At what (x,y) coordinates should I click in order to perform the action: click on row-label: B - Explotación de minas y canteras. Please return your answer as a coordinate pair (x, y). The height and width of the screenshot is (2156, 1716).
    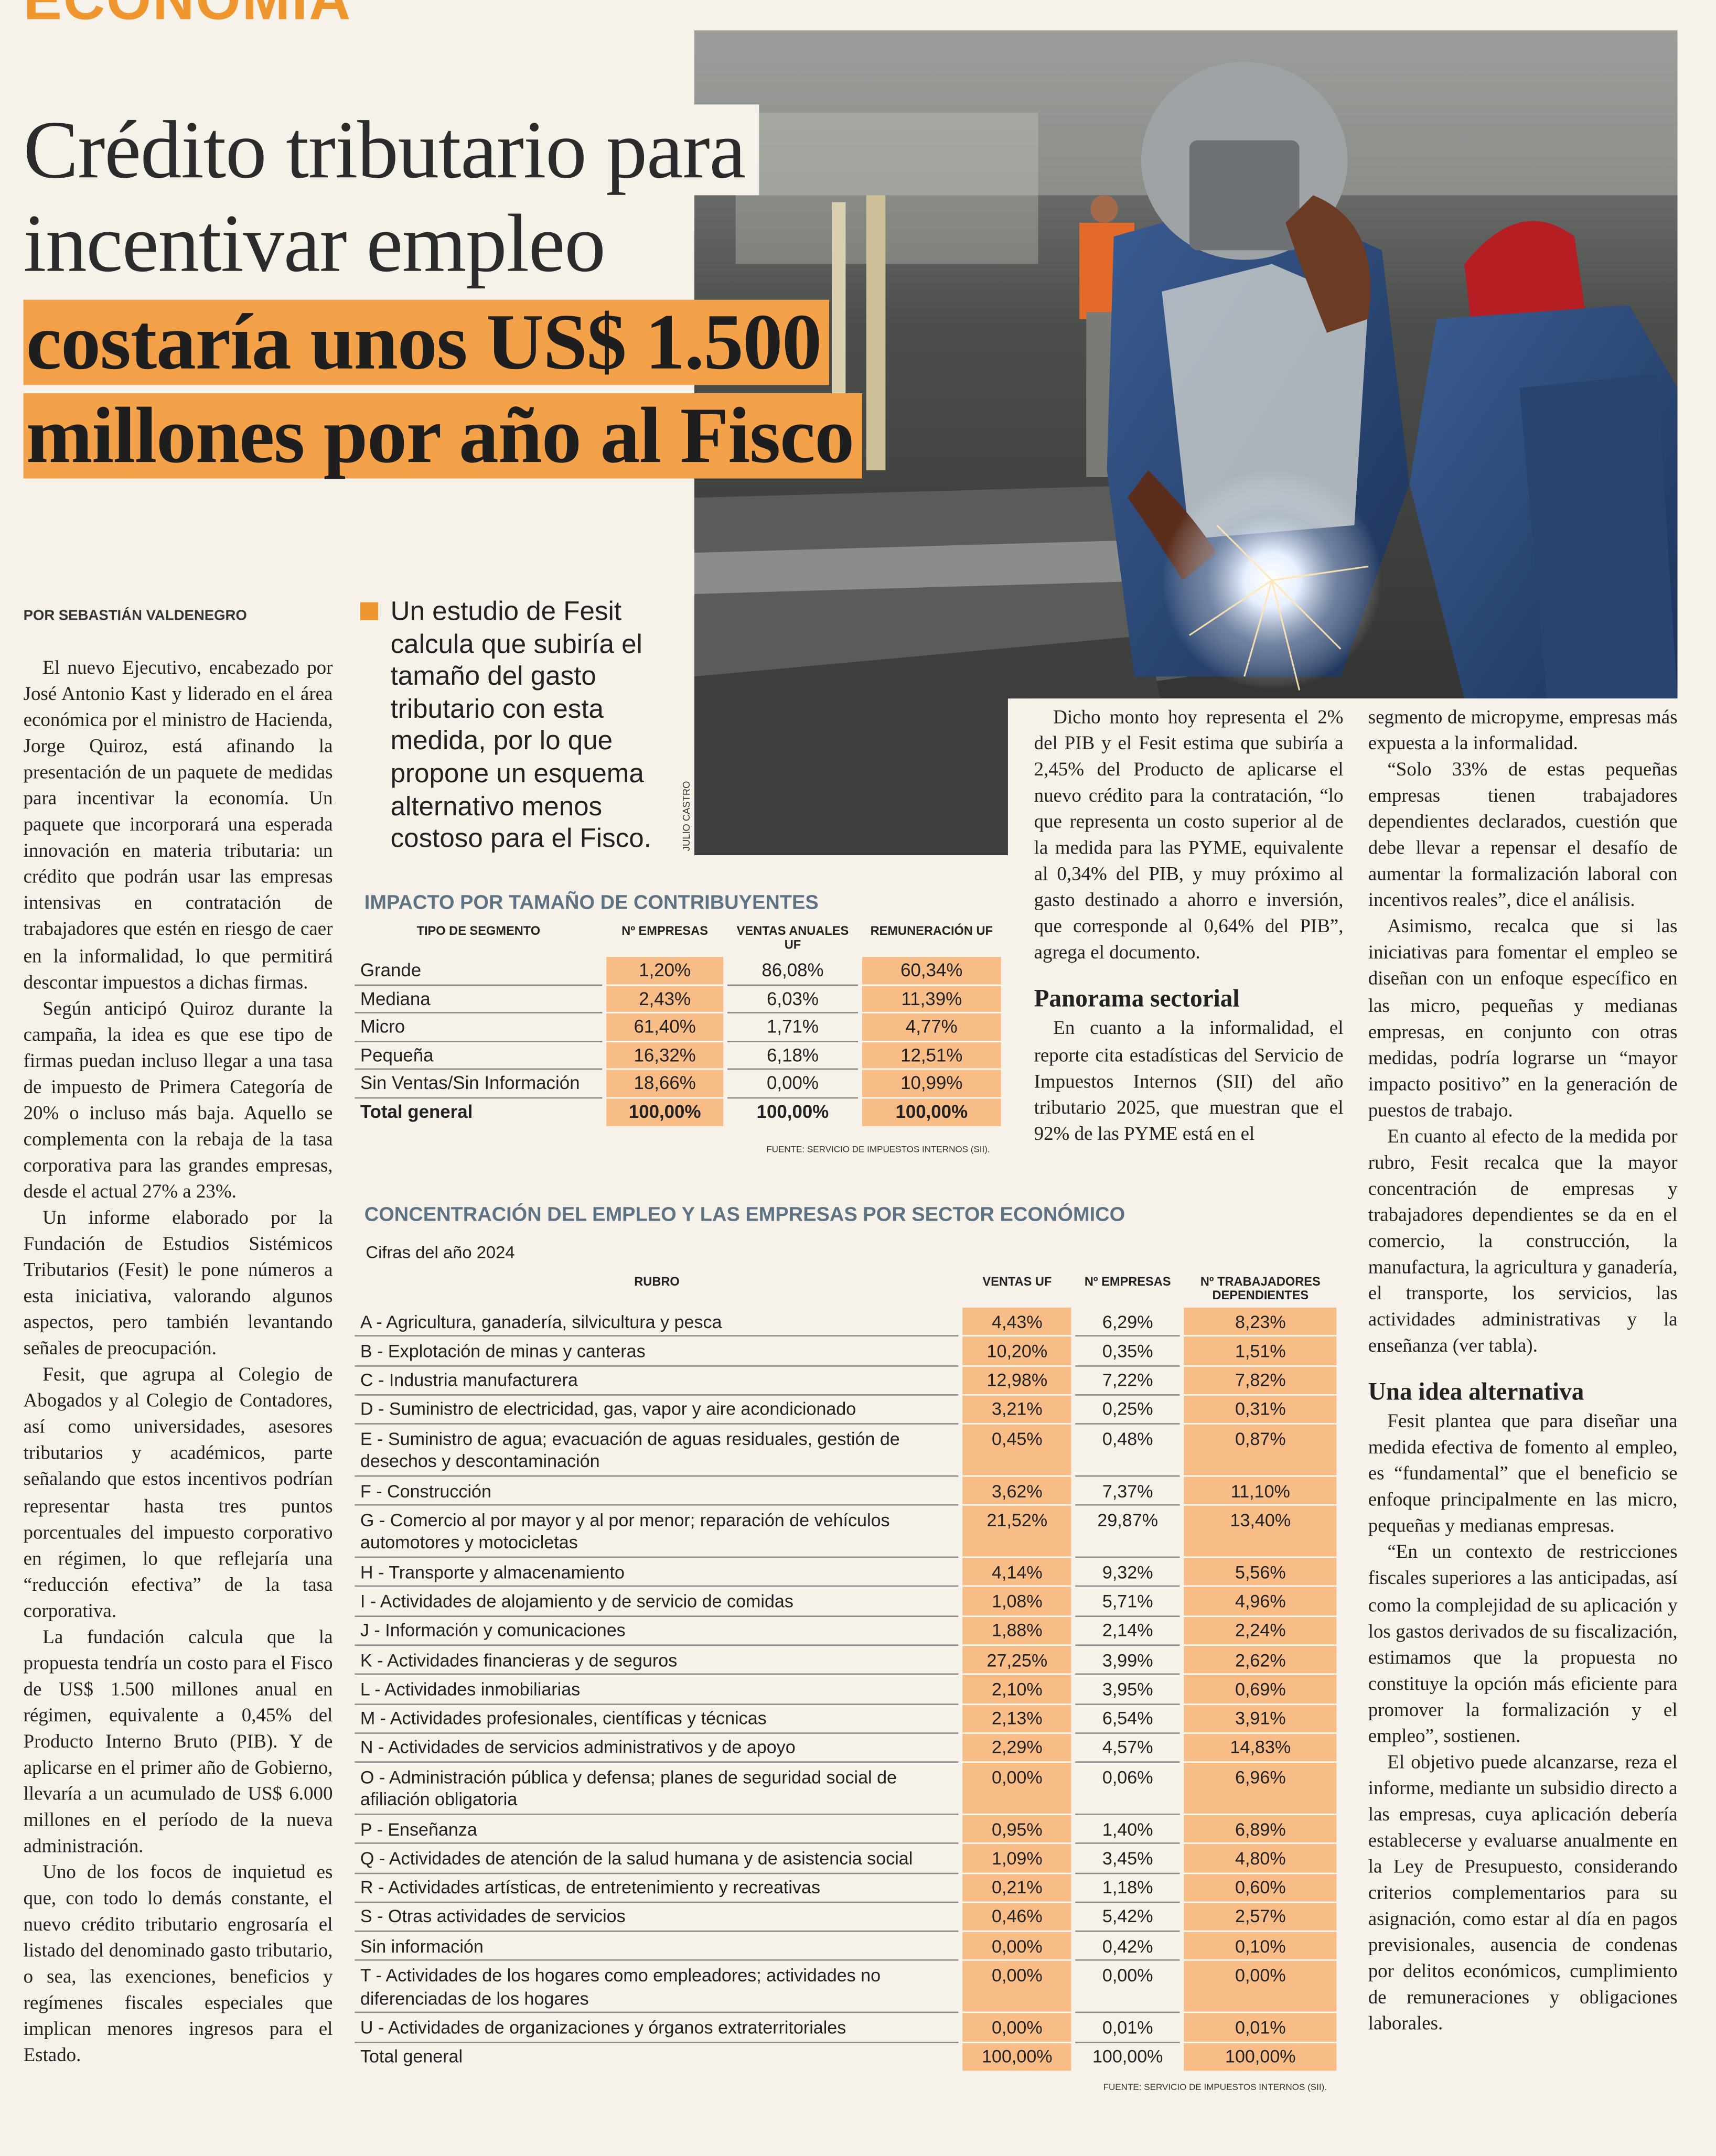
    Looking at the image, I should click on (657, 1351).